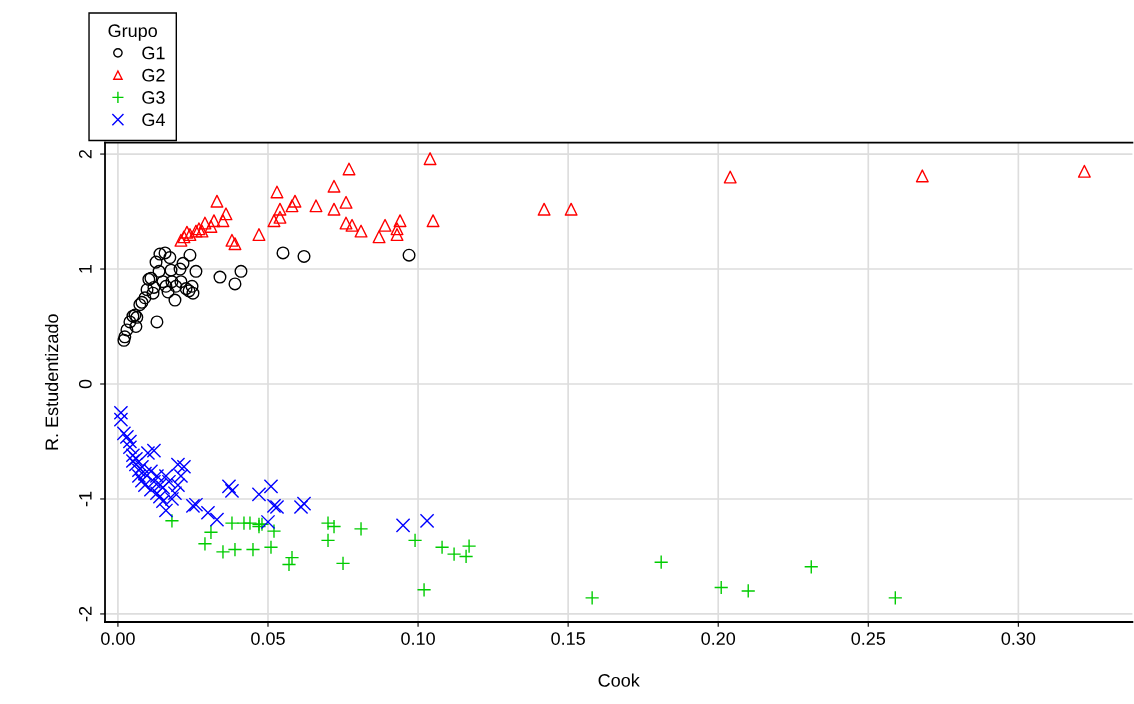 This screenshot has height=704, width=1134. What do you see at coordinates (153, 97) in the screenshot?
I see `legend-label: G3` at bounding box center [153, 97].